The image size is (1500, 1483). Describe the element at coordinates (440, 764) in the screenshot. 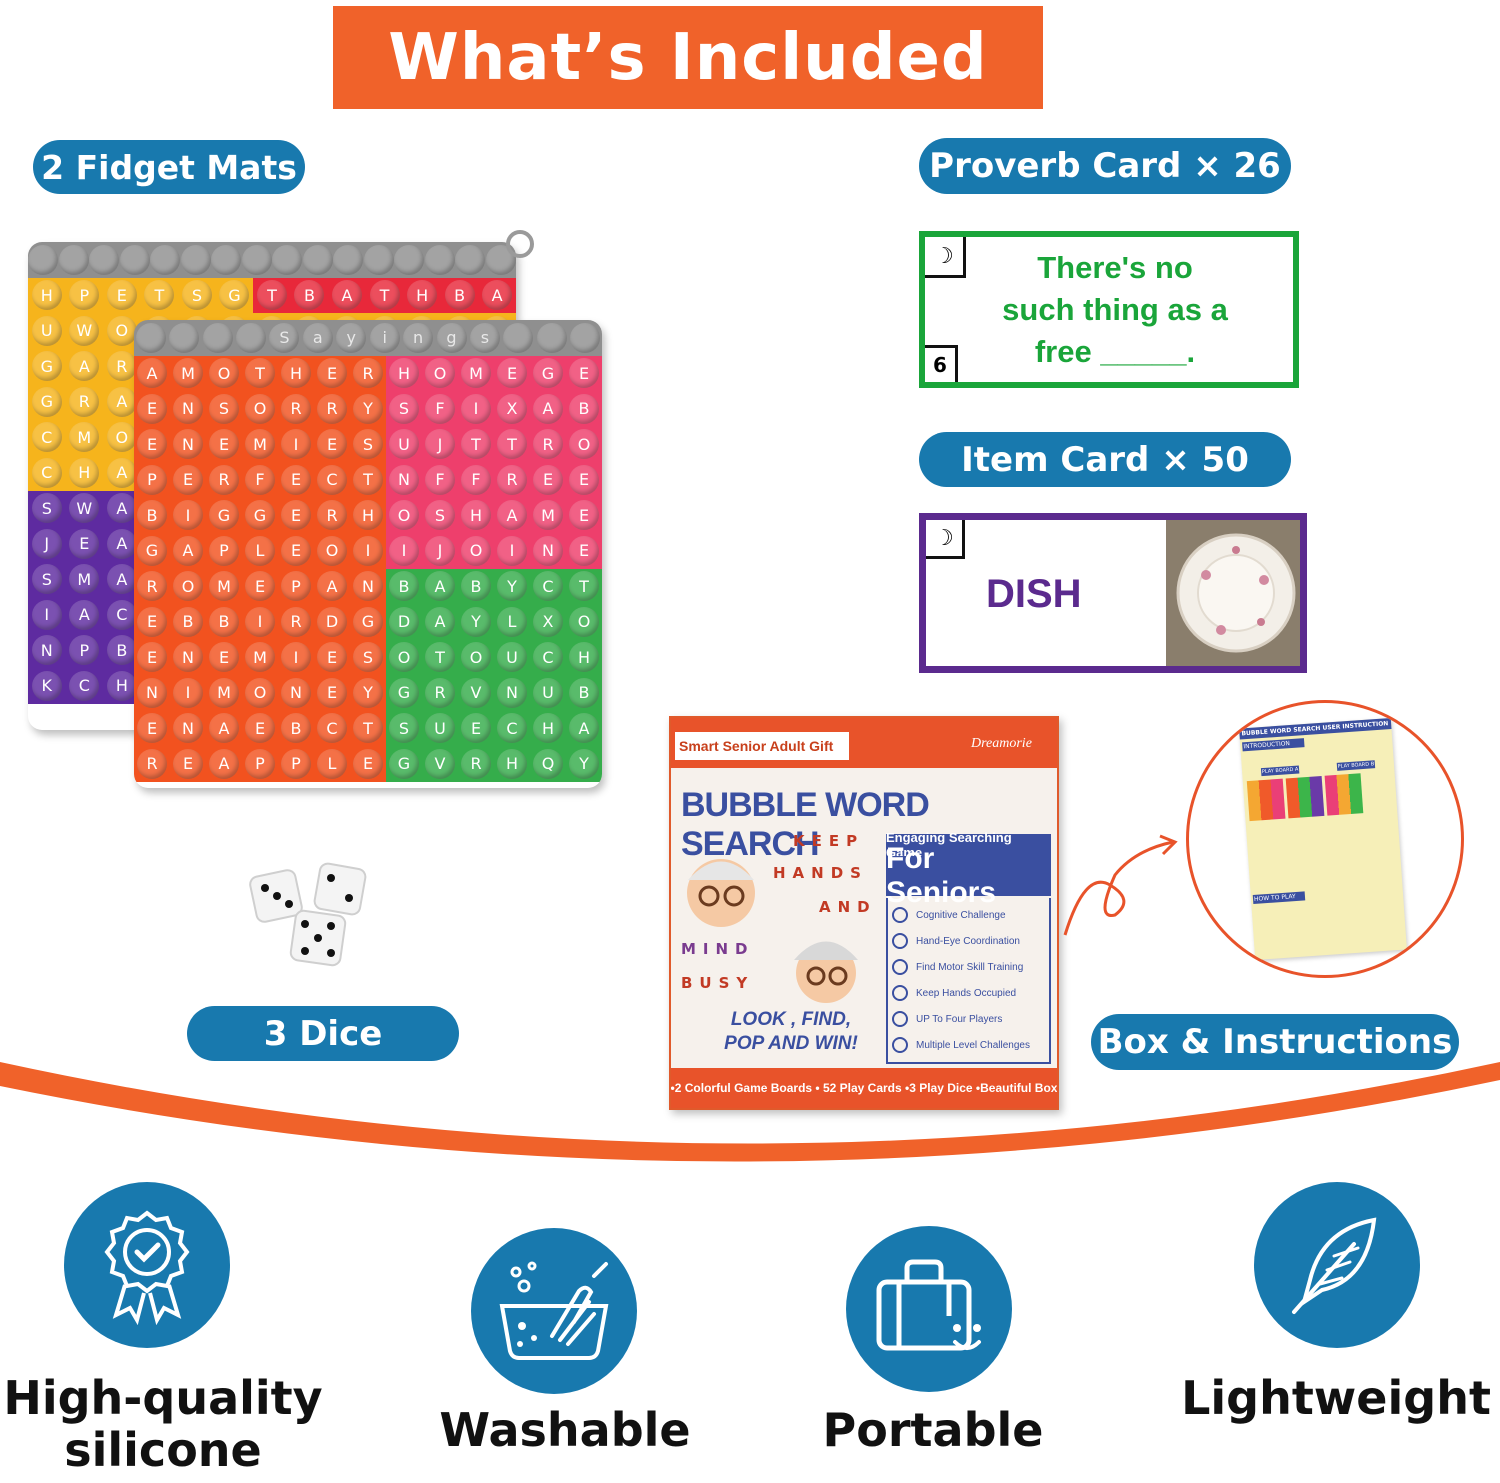

I see `bubble: V` at that location.